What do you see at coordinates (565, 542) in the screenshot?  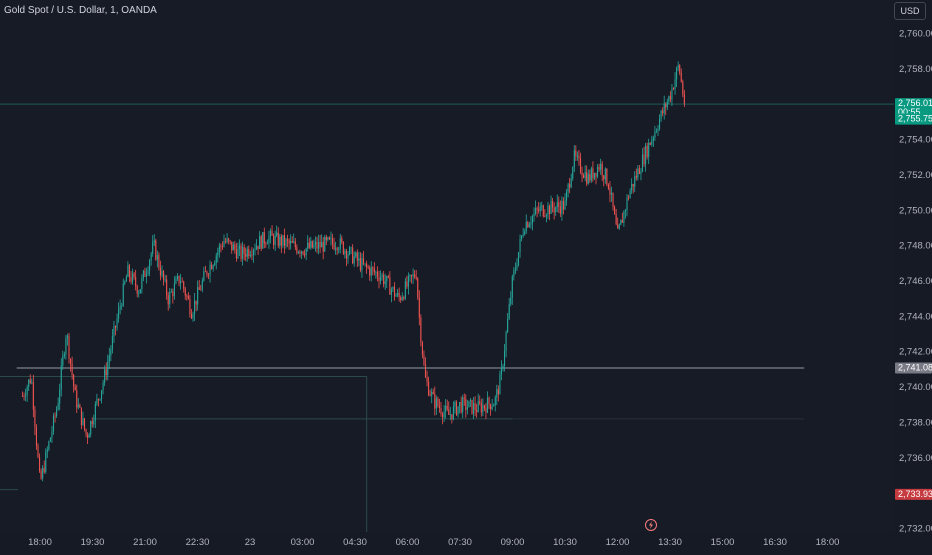 I see `x-tick-label: 10:30` at bounding box center [565, 542].